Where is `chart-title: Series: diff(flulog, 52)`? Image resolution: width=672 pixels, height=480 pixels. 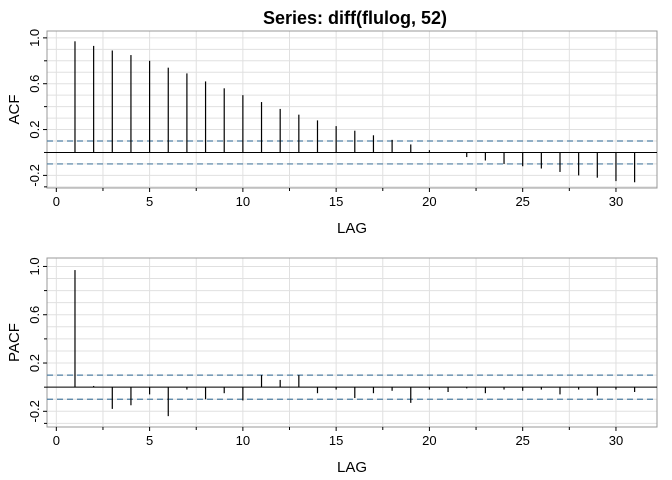 chart-title: Series: diff(flulog, 52) is located at coordinates (355, 18).